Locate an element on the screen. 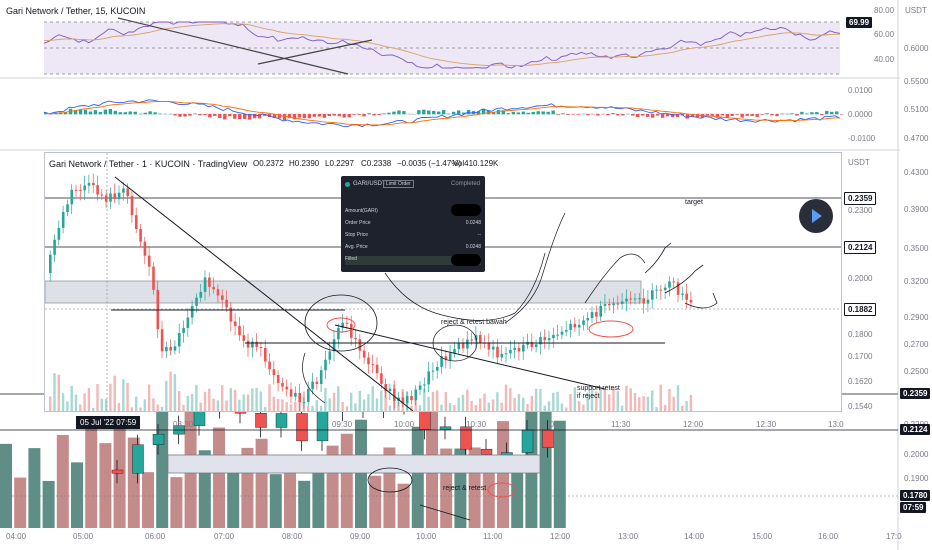 The image size is (932, 550). outer-reject-label: reject & retest is located at coordinates (465, 488).